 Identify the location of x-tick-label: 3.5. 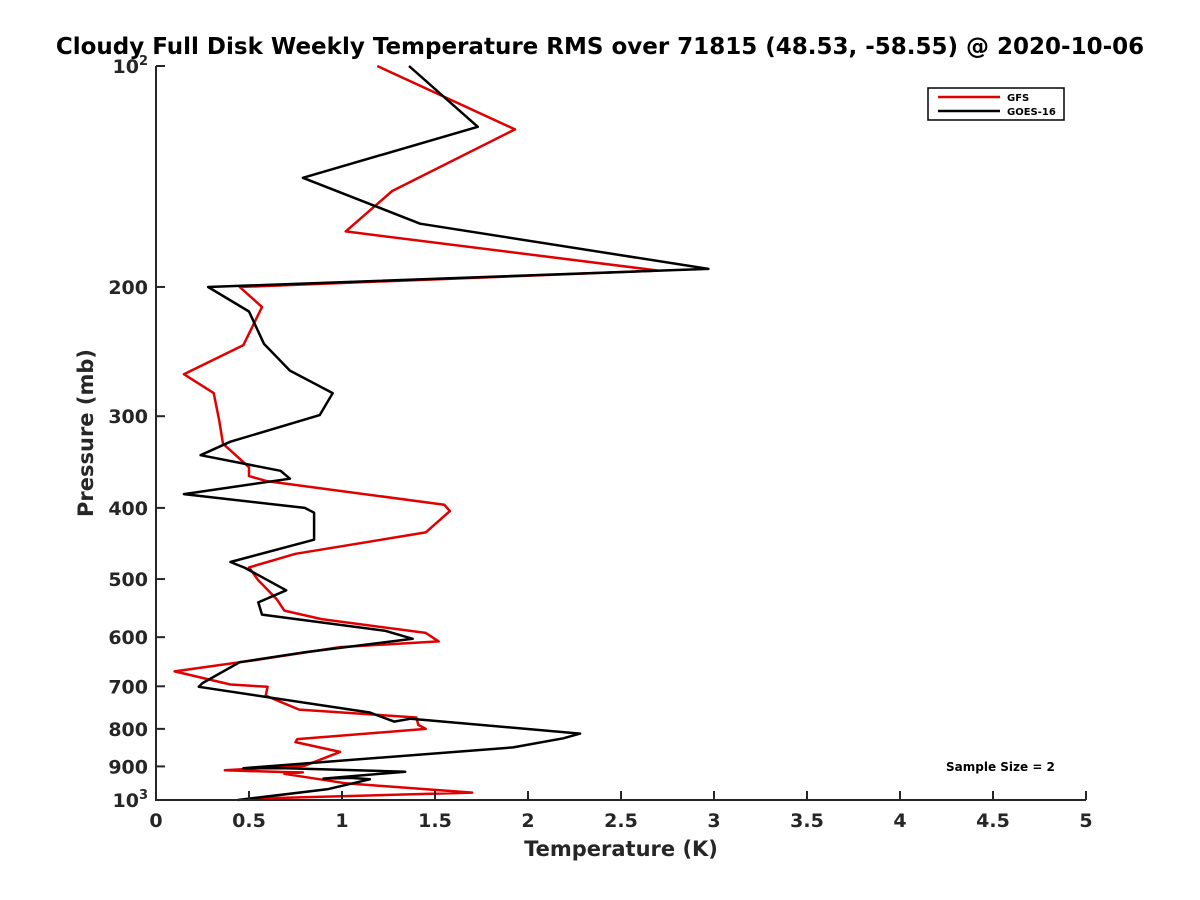
(807, 821).